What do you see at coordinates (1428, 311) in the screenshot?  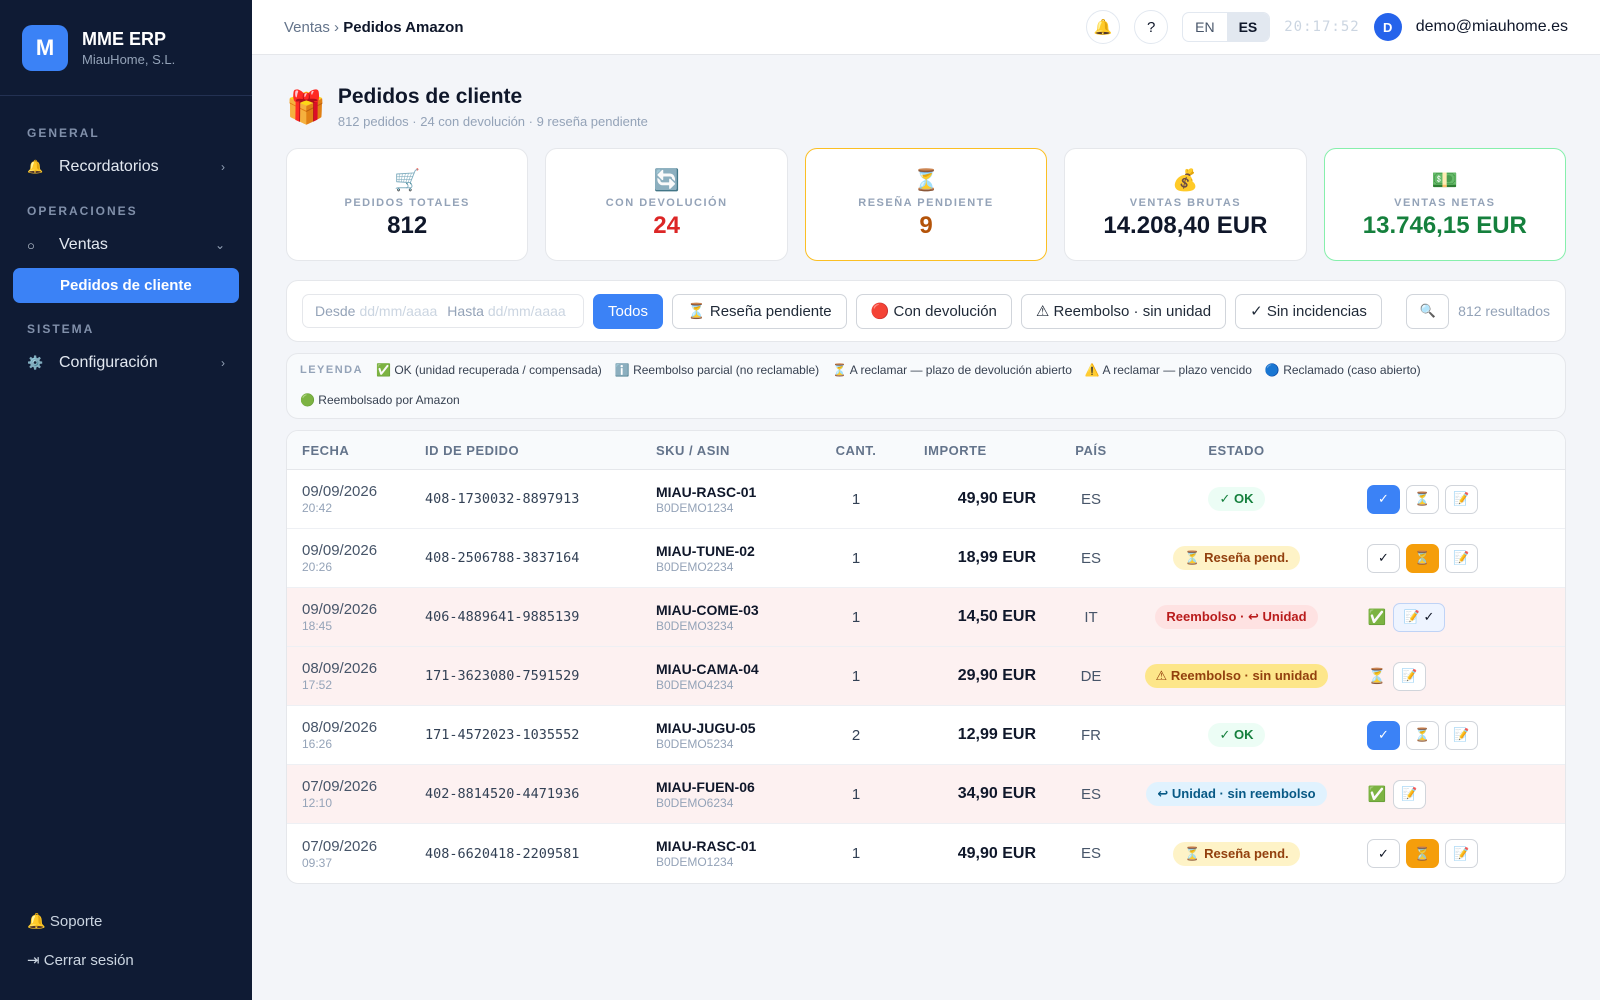 I see `search-icon: 🔍` at bounding box center [1428, 311].